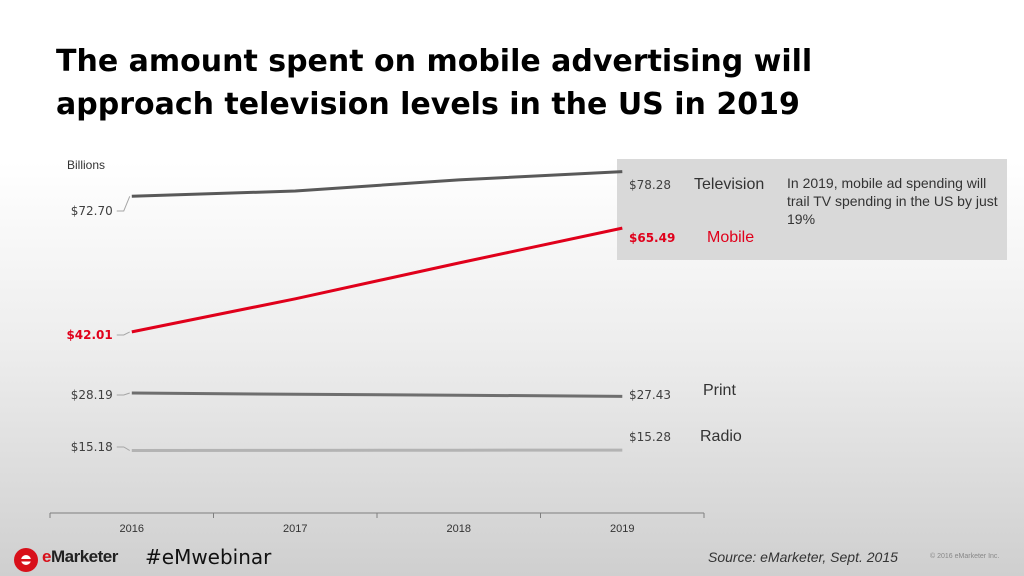 This screenshot has width=1024, height=576. Describe the element at coordinates (123, 394) in the screenshot. I see `print-start-leader-line` at that location.